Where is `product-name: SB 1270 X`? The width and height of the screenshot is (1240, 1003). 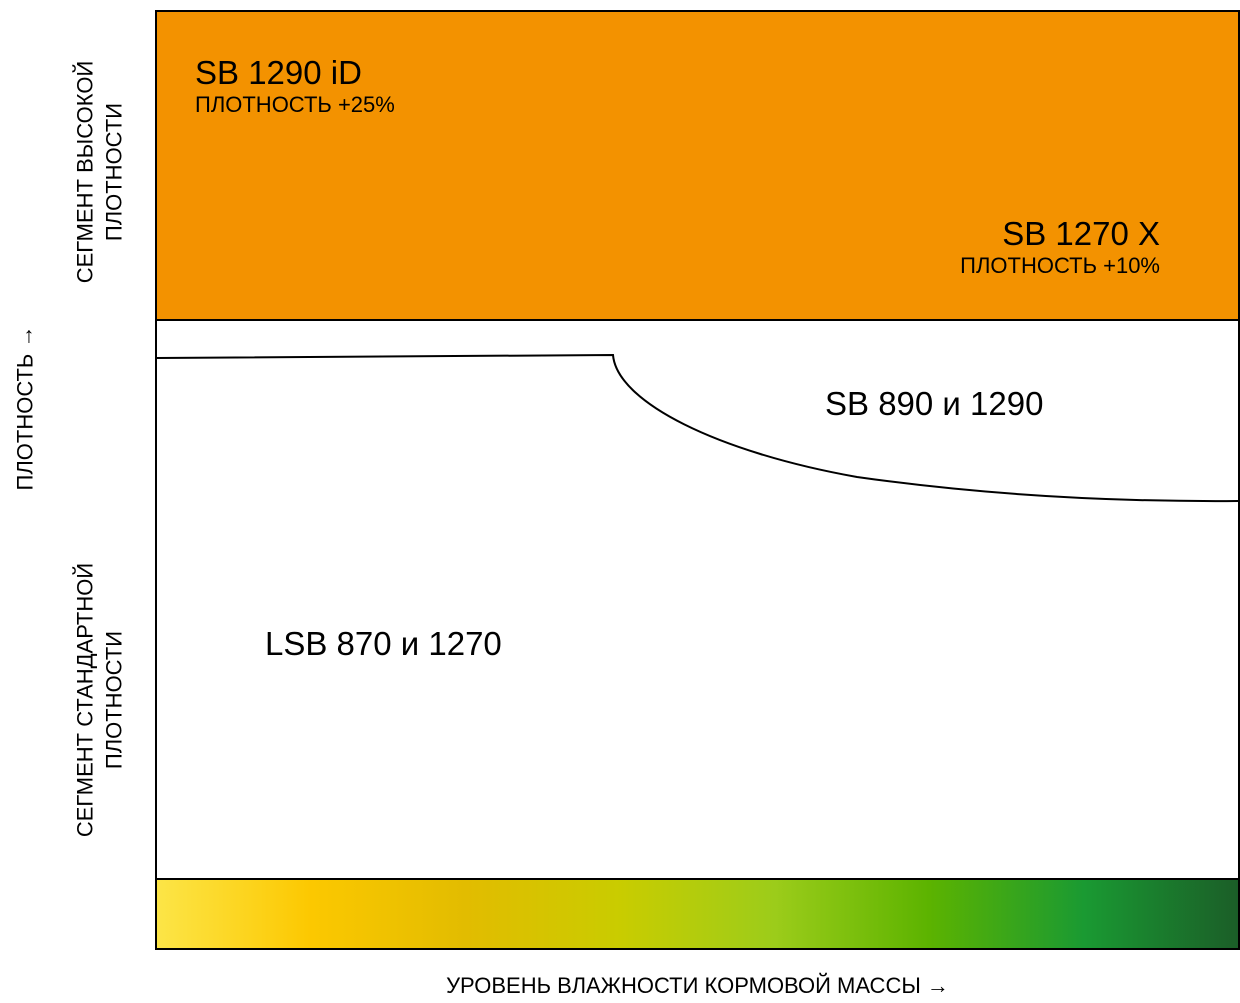 product-name: SB 1270 X is located at coordinates (1081, 233).